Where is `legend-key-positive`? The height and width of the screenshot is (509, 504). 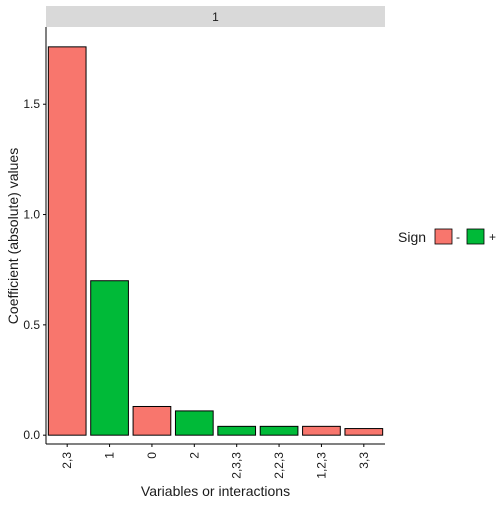
legend-key-positive is located at coordinates (475, 236).